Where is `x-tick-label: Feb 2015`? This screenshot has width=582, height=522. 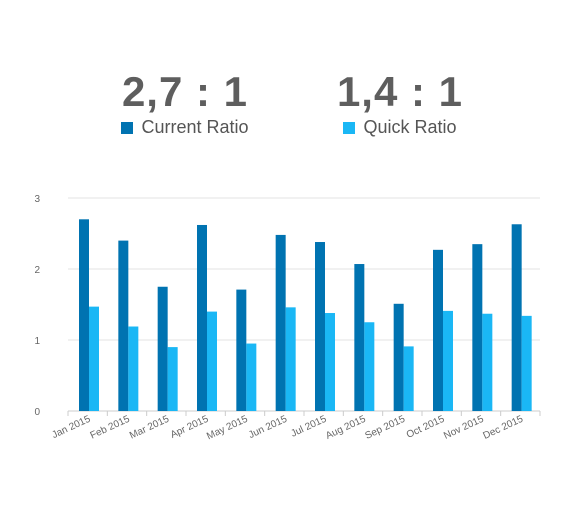 x-tick-label: Feb 2015 is located at coordinates (110, 428).